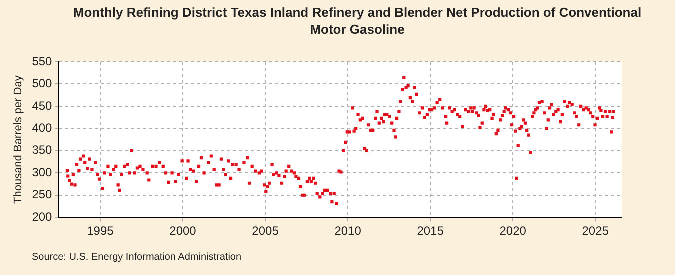 The height and width of the screenshot is (275, 675). What do you see at coordinates (18, 139) in the screenshot?
I see `y-axis-title: Thousand Barrels per Day` at bounding box center [18, 139].